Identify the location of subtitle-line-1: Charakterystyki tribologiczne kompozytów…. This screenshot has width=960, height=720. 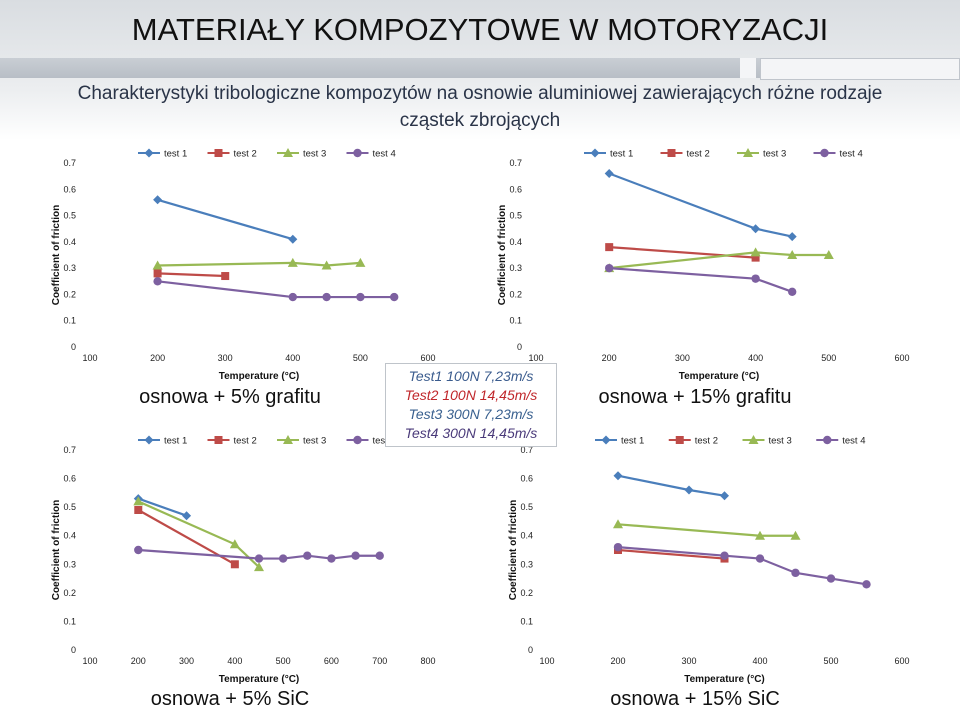
(480, 93).